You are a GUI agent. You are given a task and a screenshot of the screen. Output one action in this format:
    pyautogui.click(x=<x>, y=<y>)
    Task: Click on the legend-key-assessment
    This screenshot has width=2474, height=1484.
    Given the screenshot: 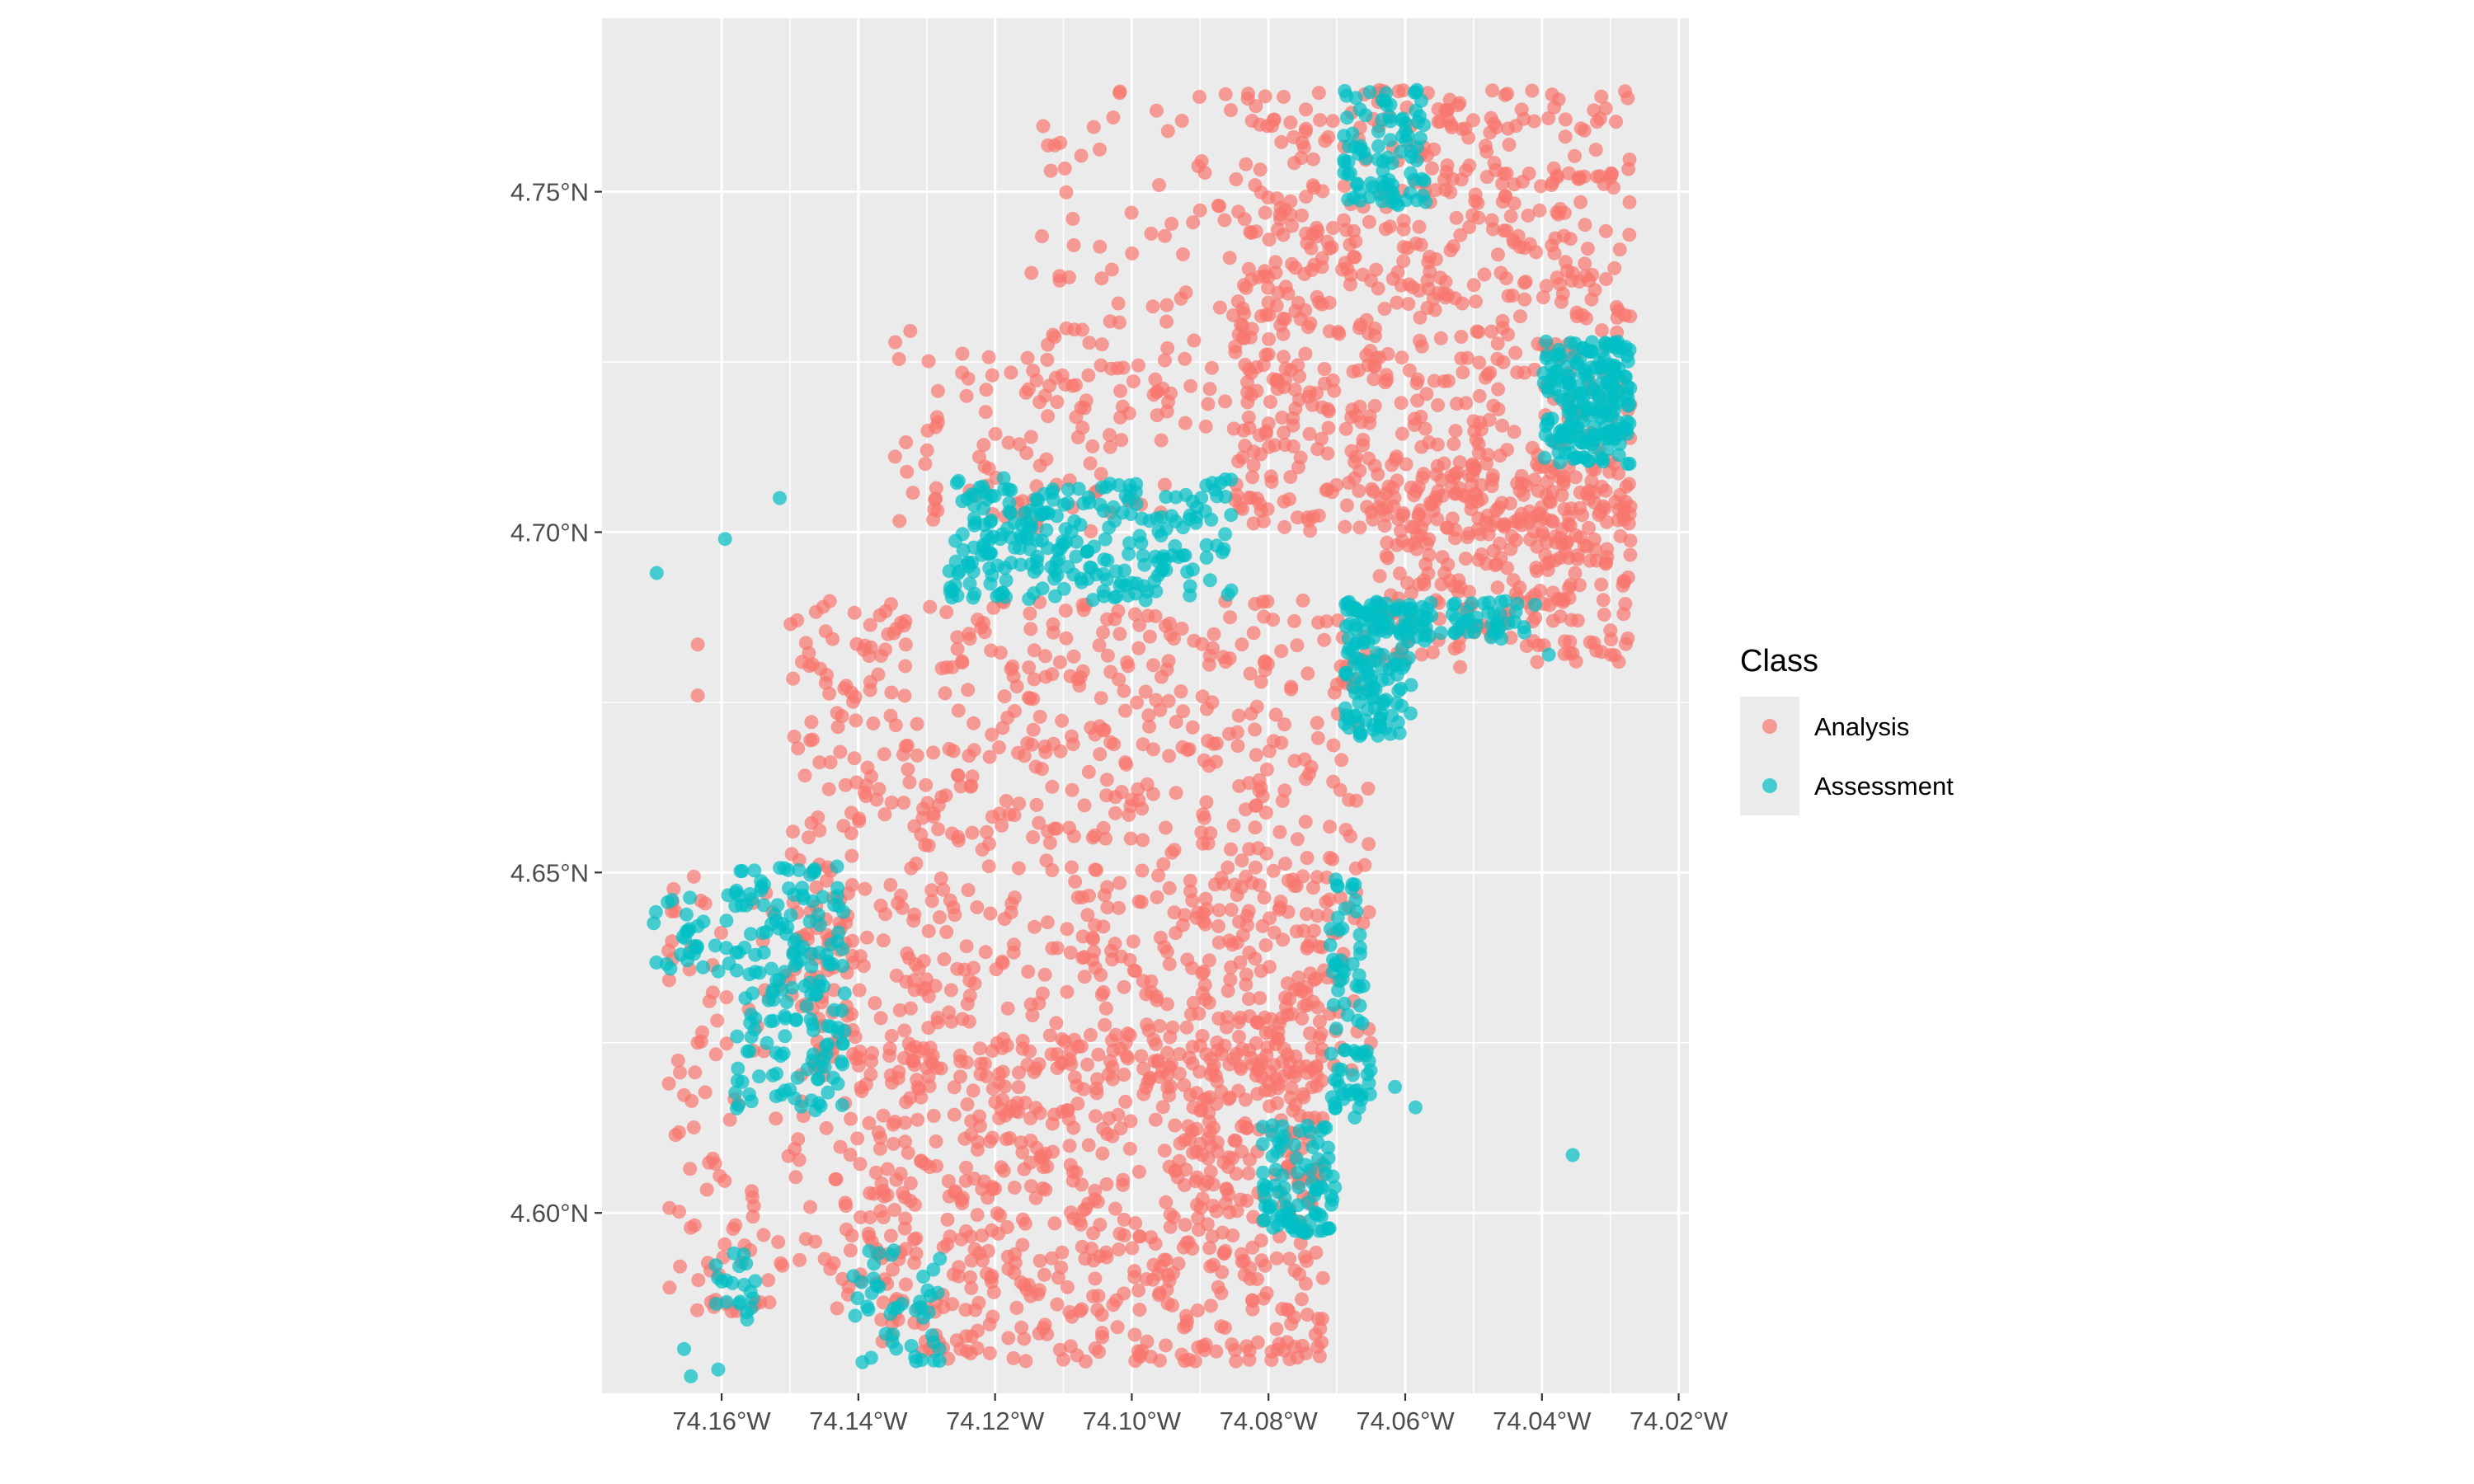 What is the action you would take?
    pyautogui.click(x=1769, y=785)
    